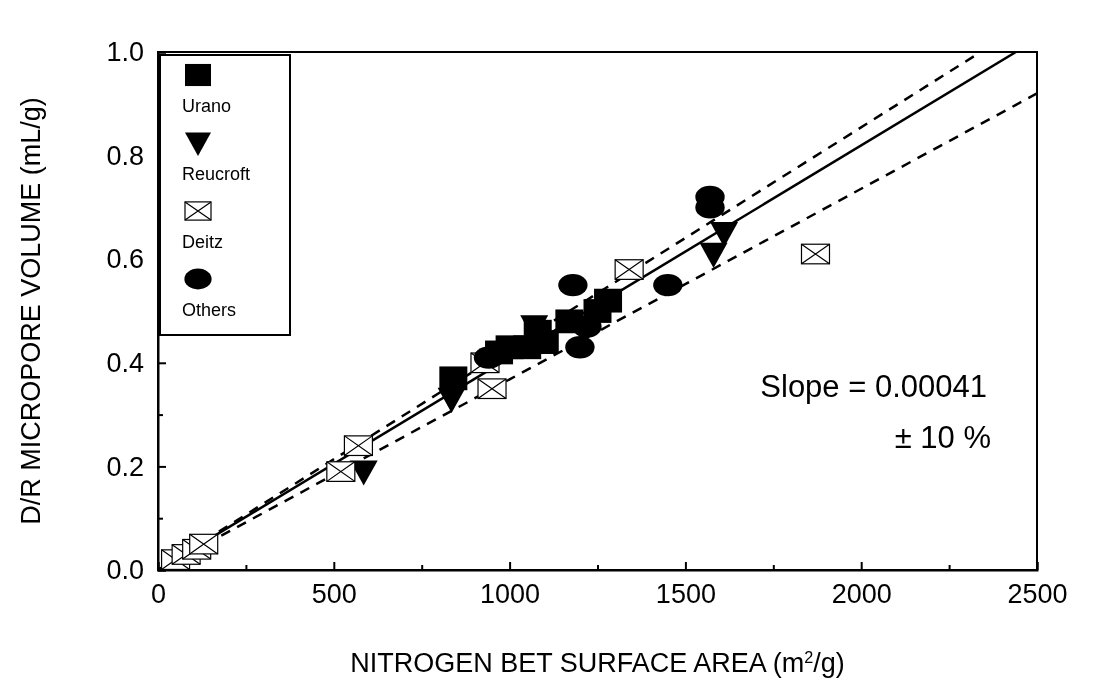 The height and width of the screenshot is (685, 1109). Describe the element at coordinates (861, 594) in the screenshot. I see `x-tick-label: 2000` at that location.